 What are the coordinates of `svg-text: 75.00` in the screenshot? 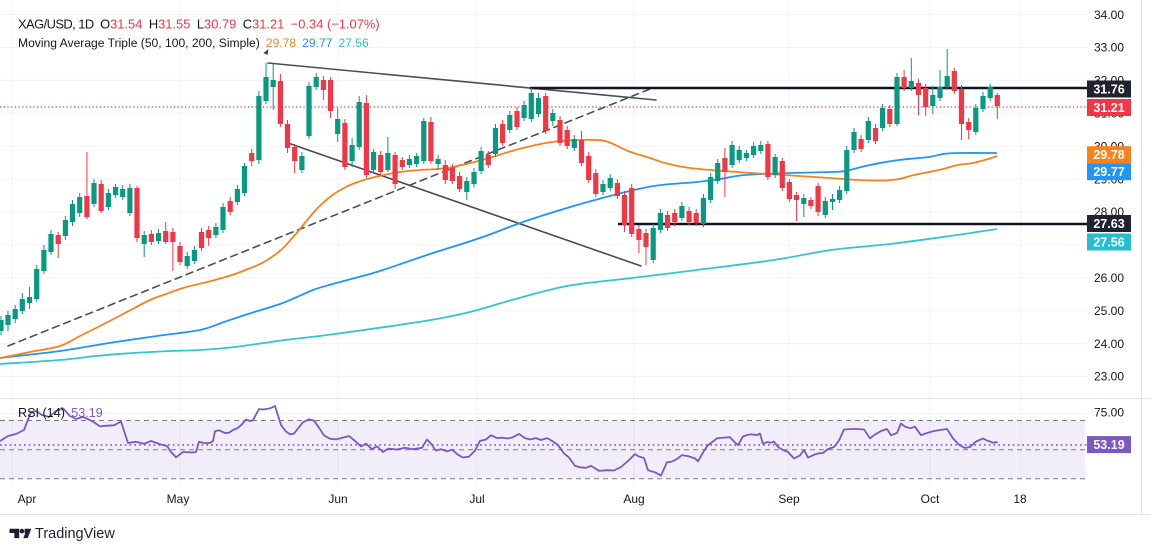 It's located at (1109, 413).